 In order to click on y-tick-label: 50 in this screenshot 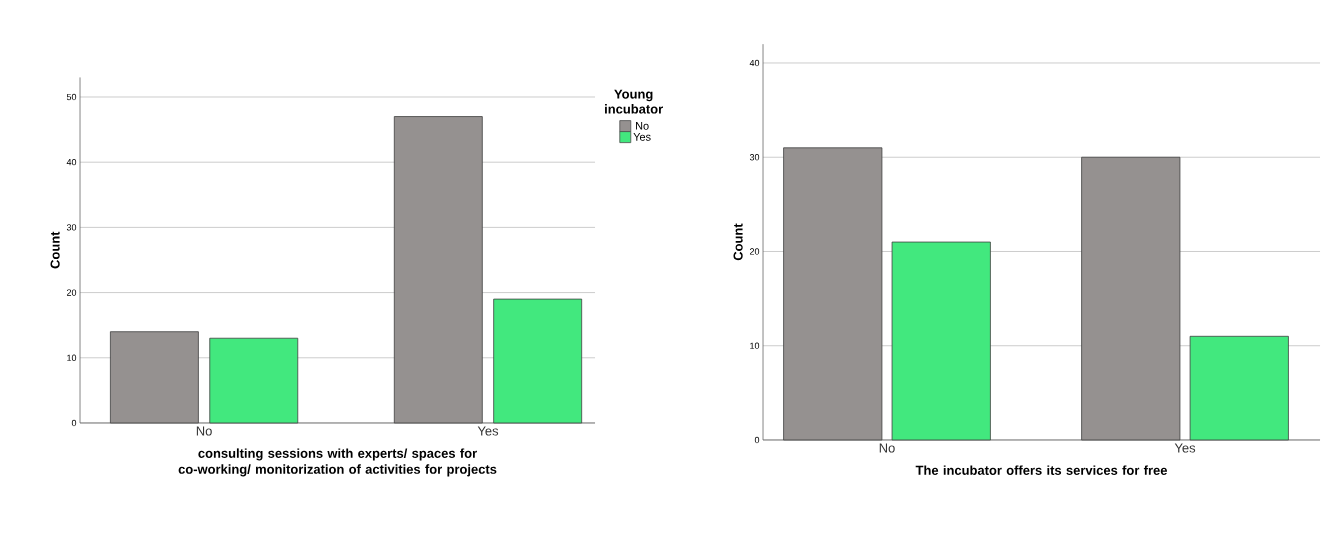, I will do `click(71, 97)`.